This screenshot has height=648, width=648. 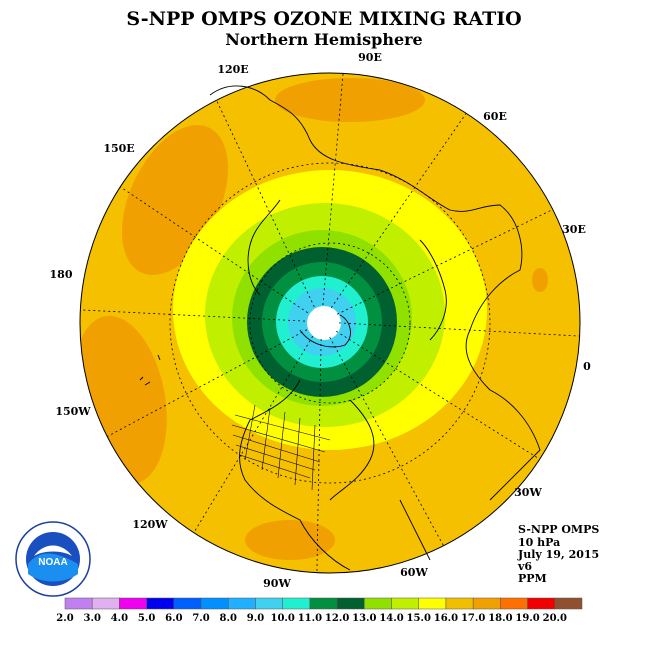 I want to click on lon-label-0: 0, so click(x=587, y=366).